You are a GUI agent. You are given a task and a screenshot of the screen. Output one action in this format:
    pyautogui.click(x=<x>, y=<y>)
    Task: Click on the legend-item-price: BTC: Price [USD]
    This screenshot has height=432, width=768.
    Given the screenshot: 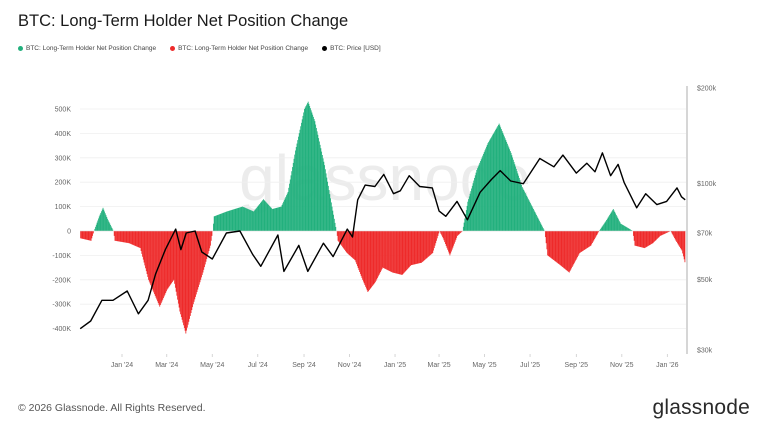 What is the action you would take?
    pyautogui.click(x=351, y=48)
    